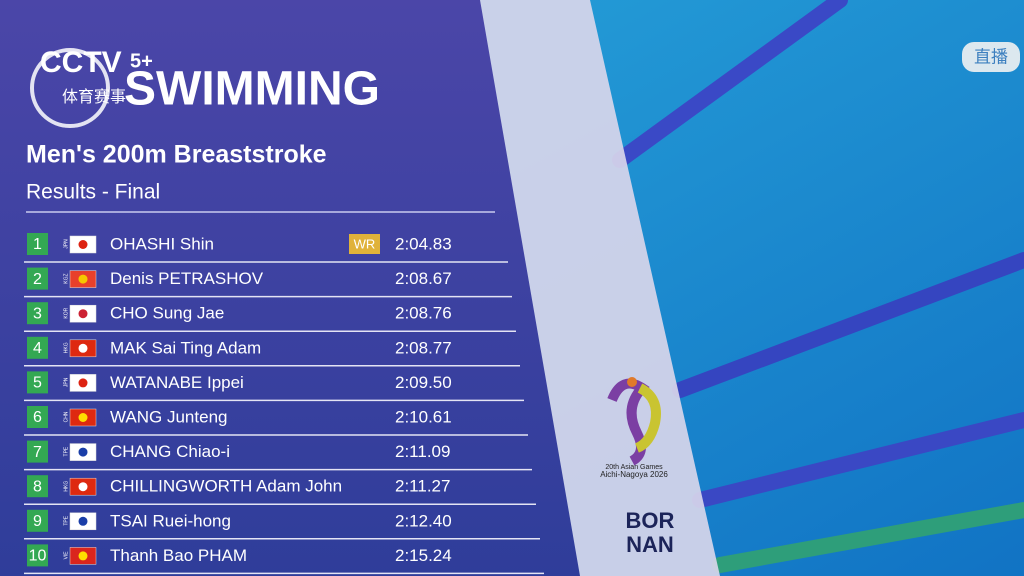 The image size is (1024, 576). I want to click on rank: 7, so click(37, 452).